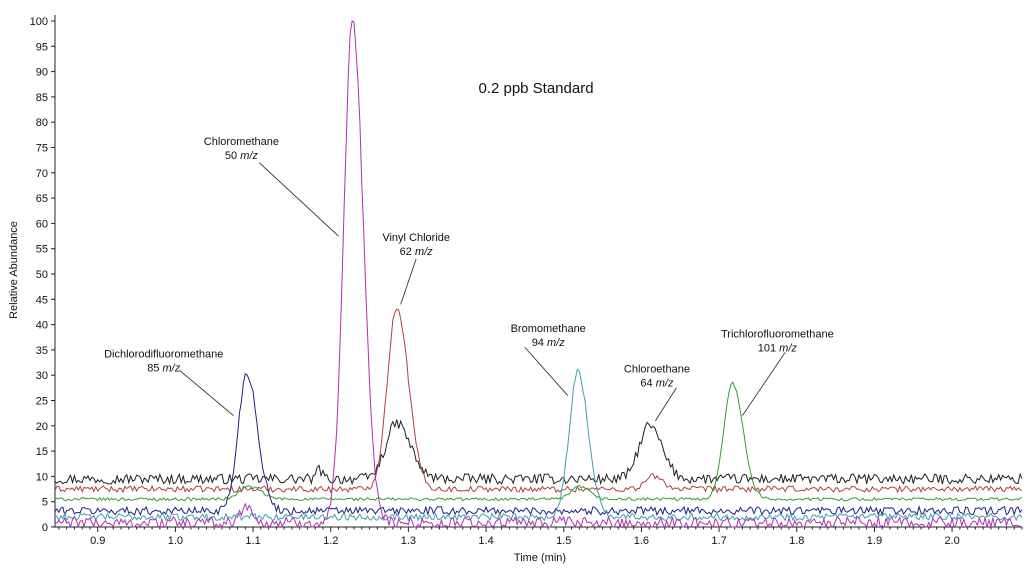 The image size is (1026, 570). Describe the element at coordinates (718, 541) in the screenshot. I see `x-tick-label: 1.7` at that location.